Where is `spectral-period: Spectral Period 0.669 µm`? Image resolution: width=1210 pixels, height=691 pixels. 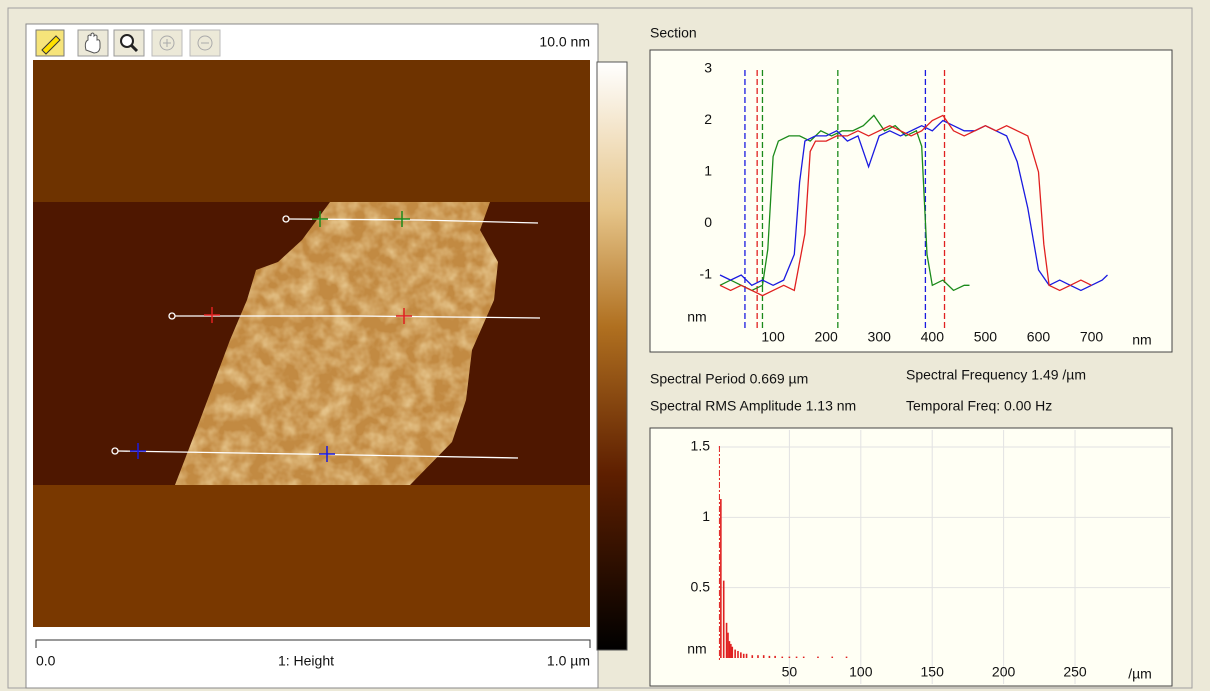
spectral-period: Spectral Period 0.669 µm is located at coordinates (729, 379).